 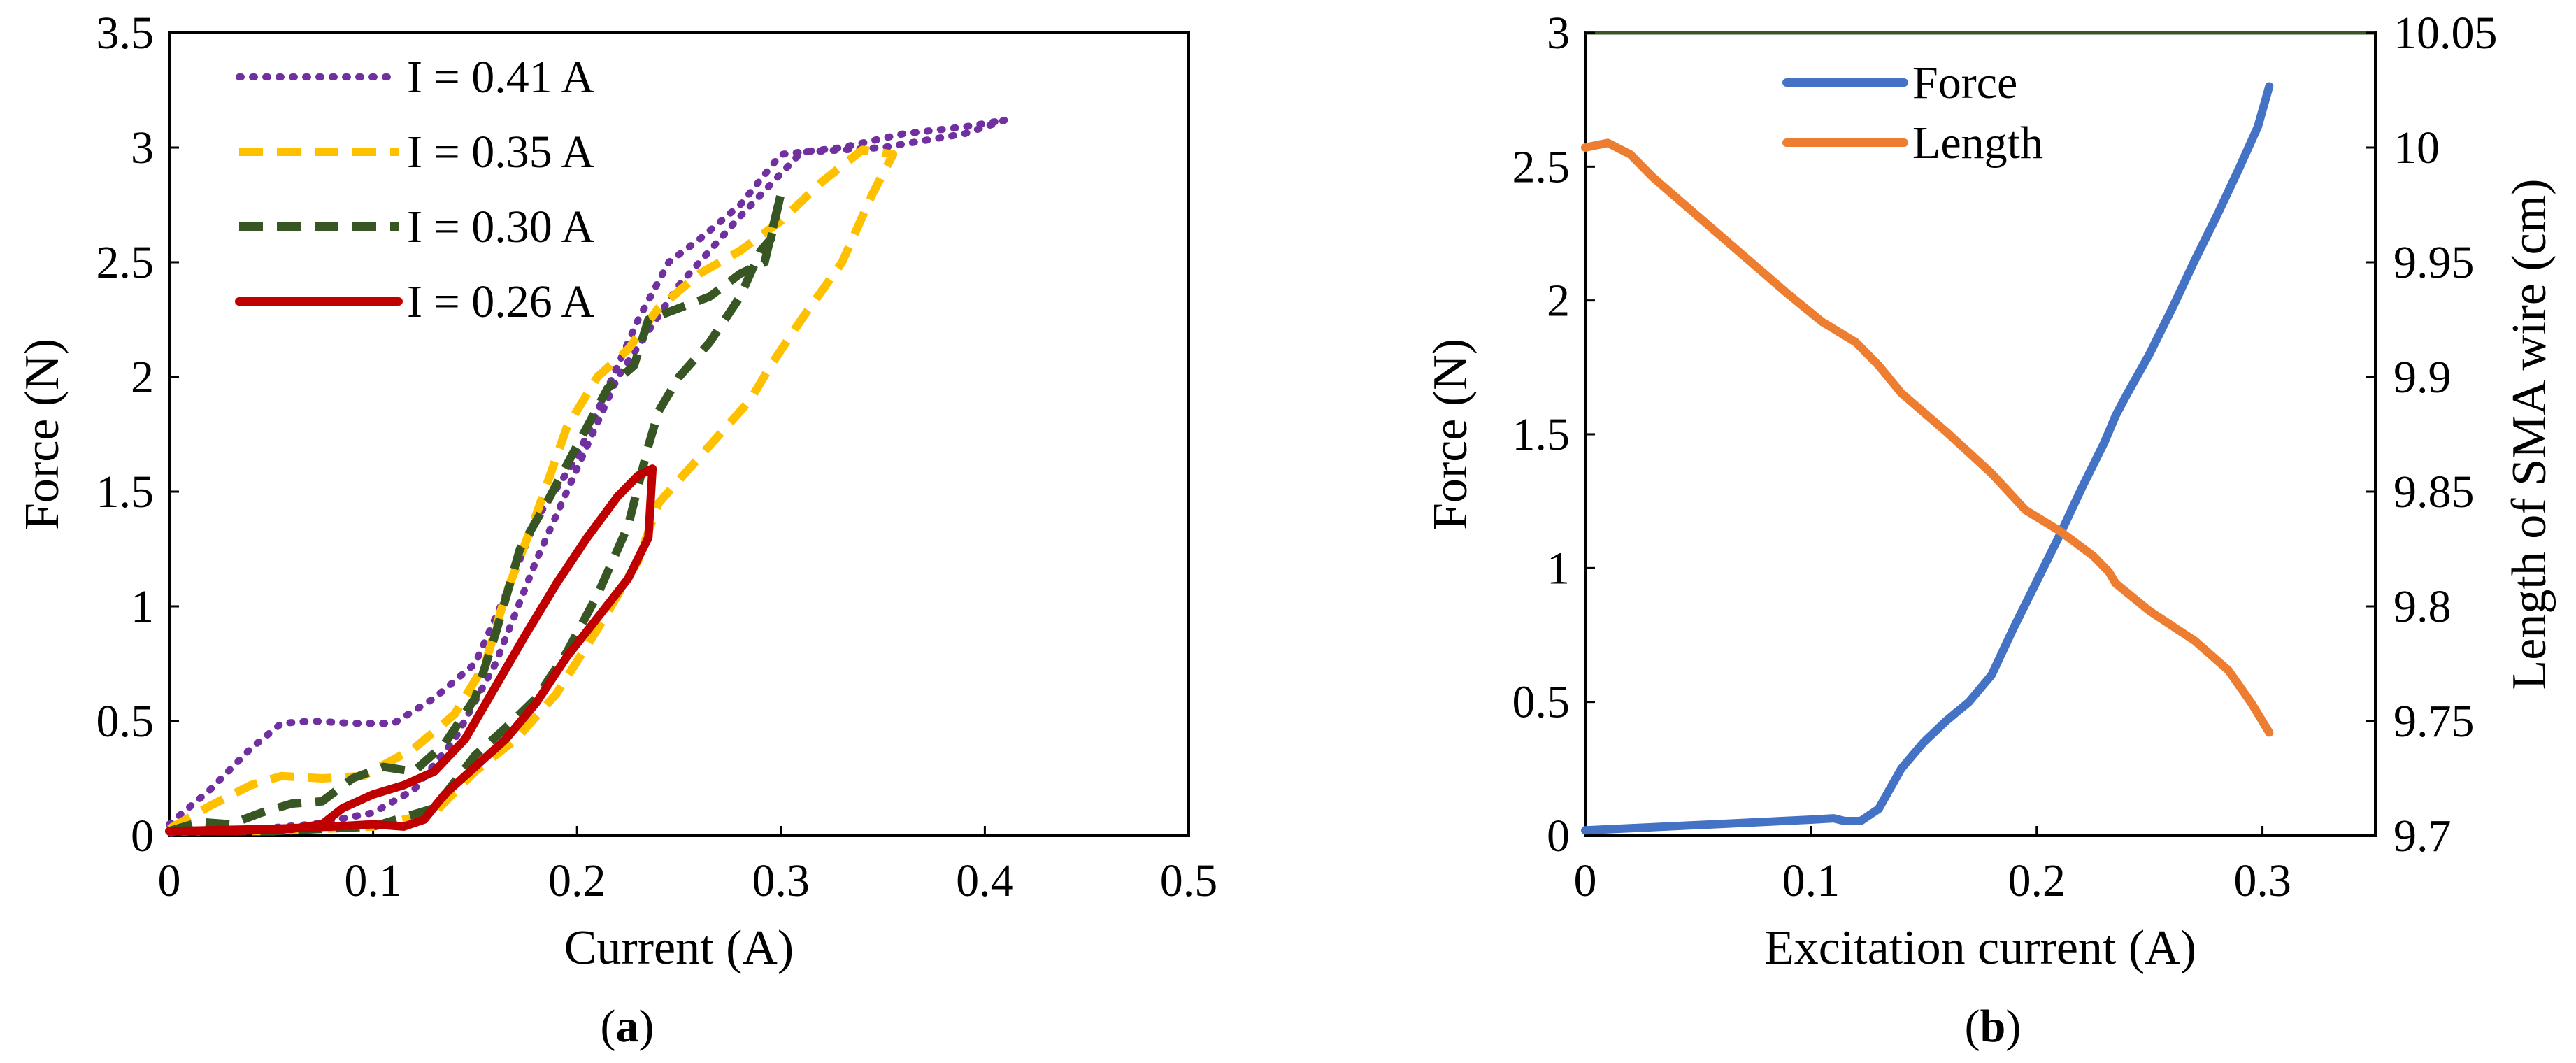 What do you see at coordinates (1189, 880) in the screenshot?
I see `chart-a-xtick-label: 0.5` at bounding box center [1189, 880].